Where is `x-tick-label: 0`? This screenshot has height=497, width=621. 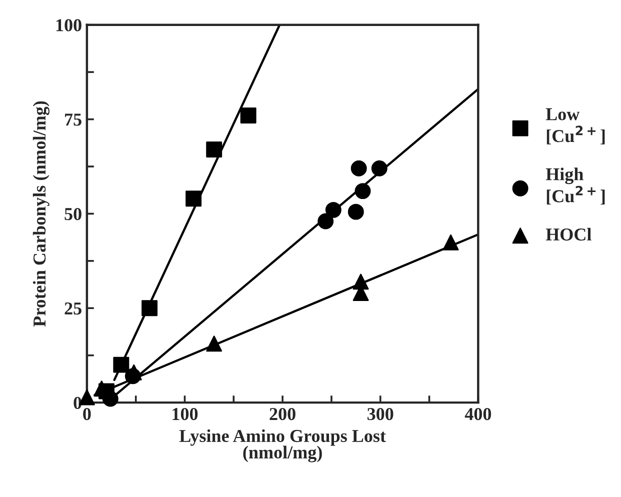 x-tick-label: 0 is located at coordinates (87, 414).